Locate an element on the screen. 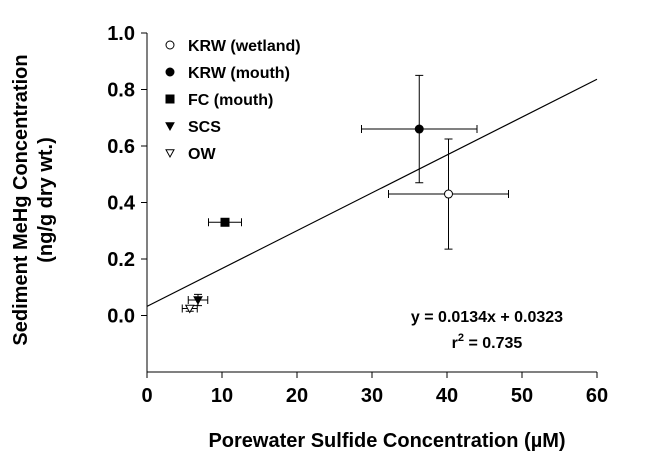 This screenshot has height=460, width=645. x-tick-label: 60 is located at coordinates (597, 396).